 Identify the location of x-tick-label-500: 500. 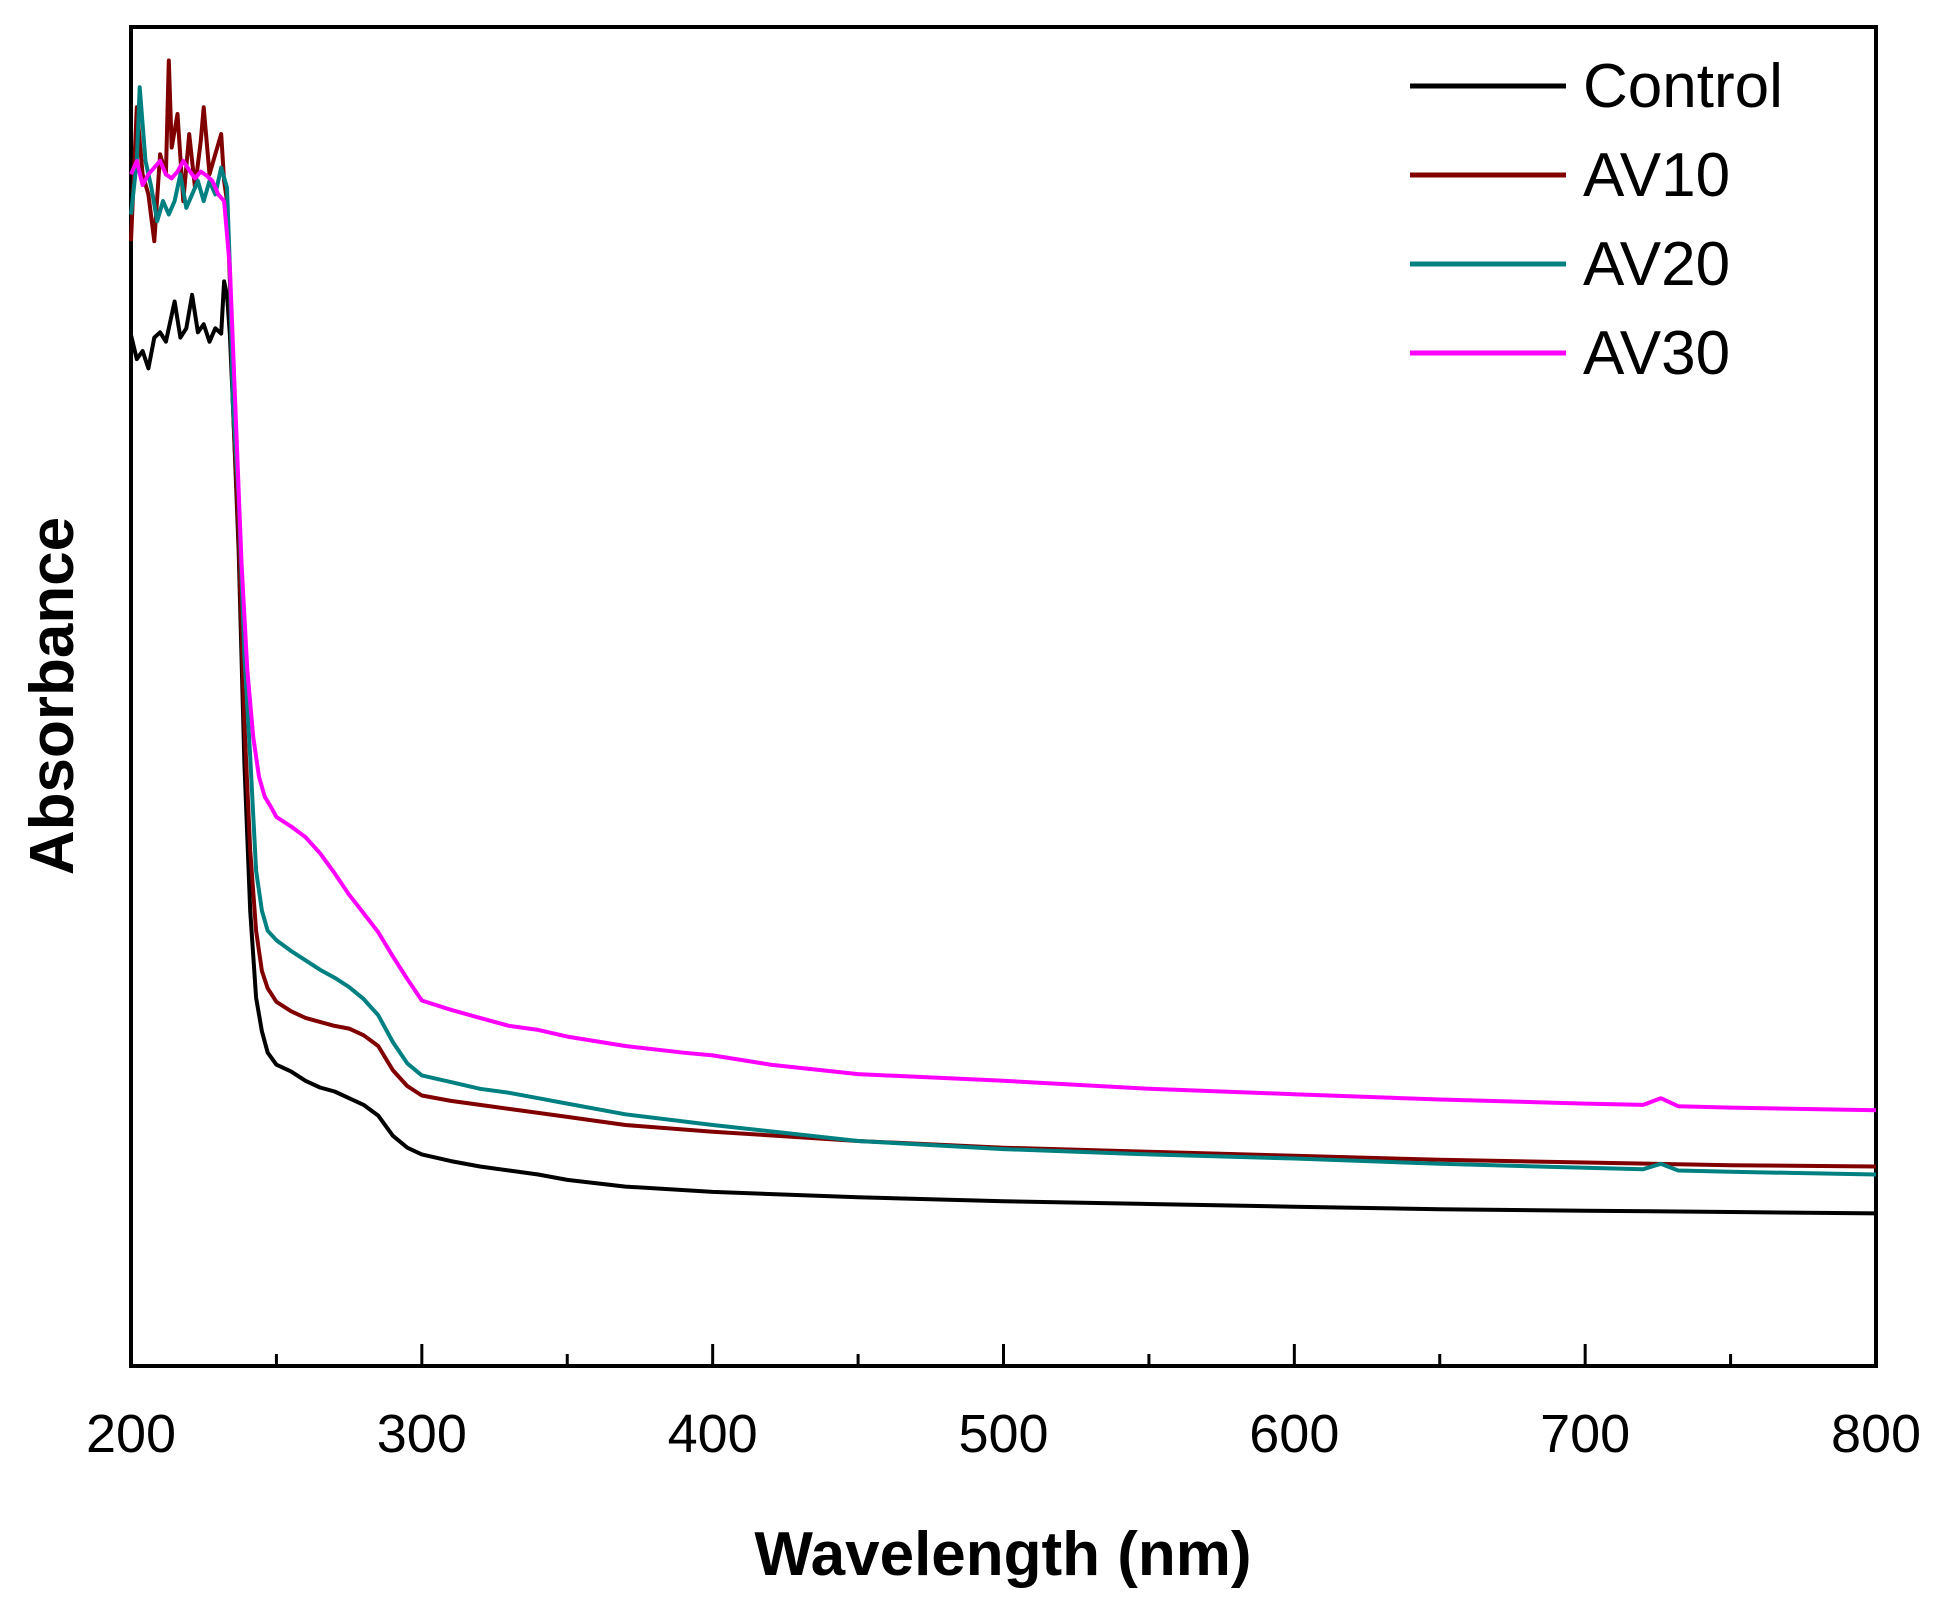
(1003, 1434).